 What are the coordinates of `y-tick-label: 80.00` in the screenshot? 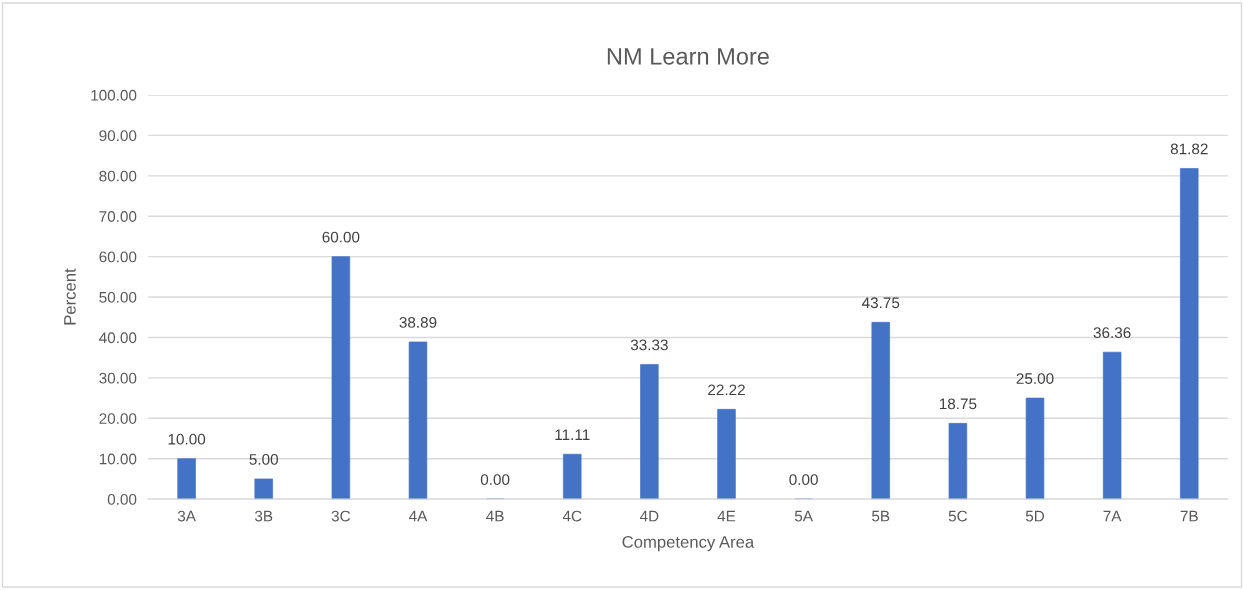 It's located at (118, 176).